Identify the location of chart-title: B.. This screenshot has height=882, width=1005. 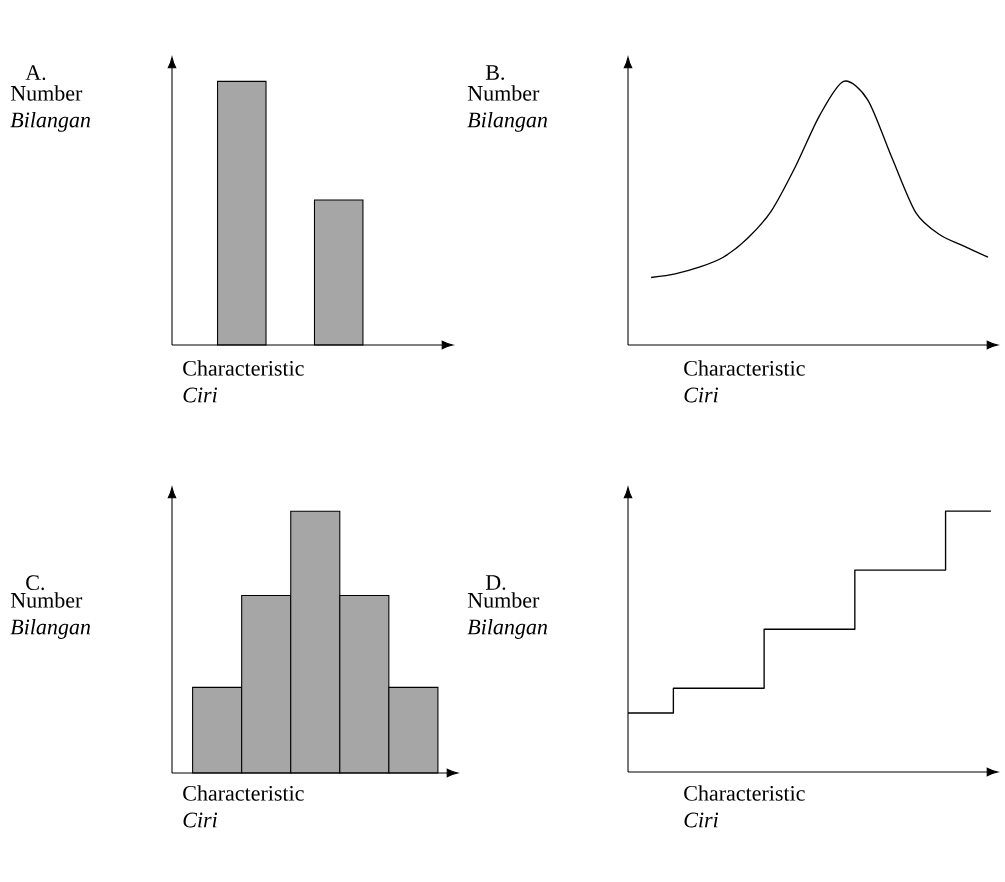
(495, 72).